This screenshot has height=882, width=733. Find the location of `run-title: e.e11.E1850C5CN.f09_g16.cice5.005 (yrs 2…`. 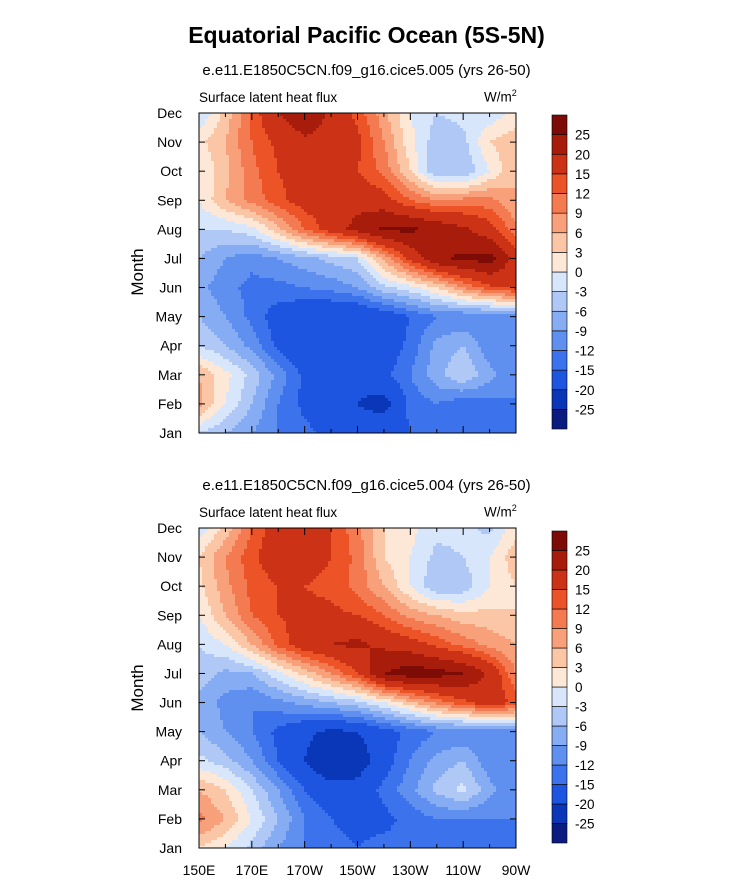

run-title: e.e11.E1850C5CN.f09_g16.cice5.005 (yrs 2… is located at coordinates (366, 70).